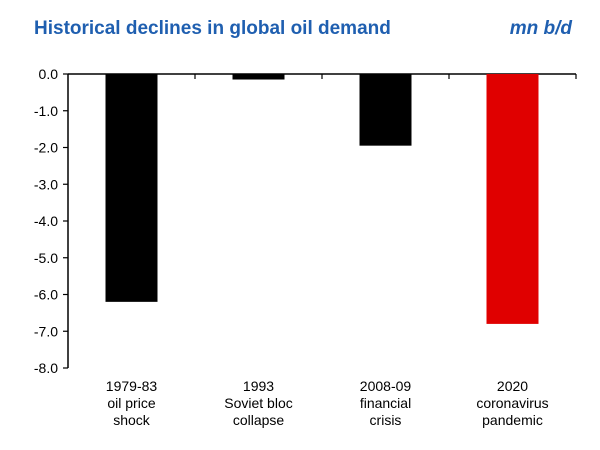  What do you see at coordinates (512, 403) in the screenshot?
I see `category-label: coronavirus` at bounding box center [512, 403].